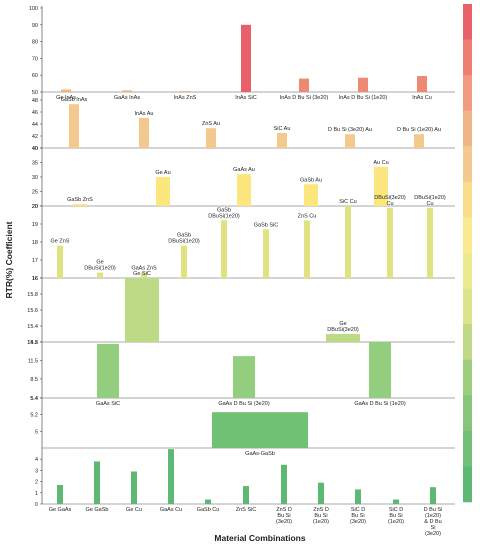 The image size is (480, 551). I want to click on panel-4-tick-label: 15.2, so click(32, 343).